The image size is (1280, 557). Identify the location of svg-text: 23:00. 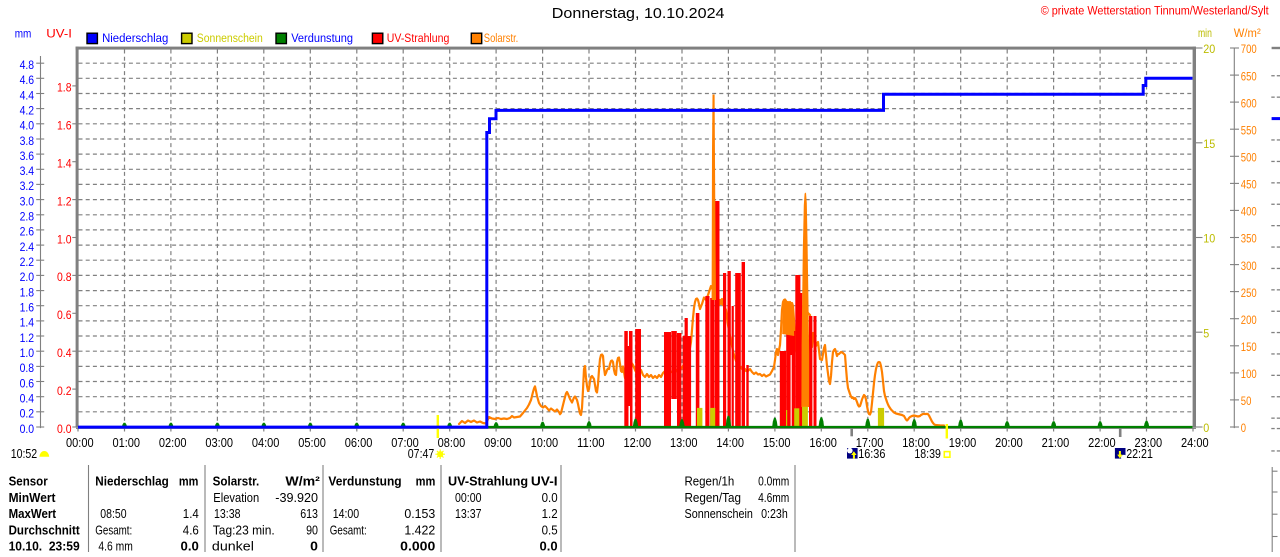
(1149, 442).